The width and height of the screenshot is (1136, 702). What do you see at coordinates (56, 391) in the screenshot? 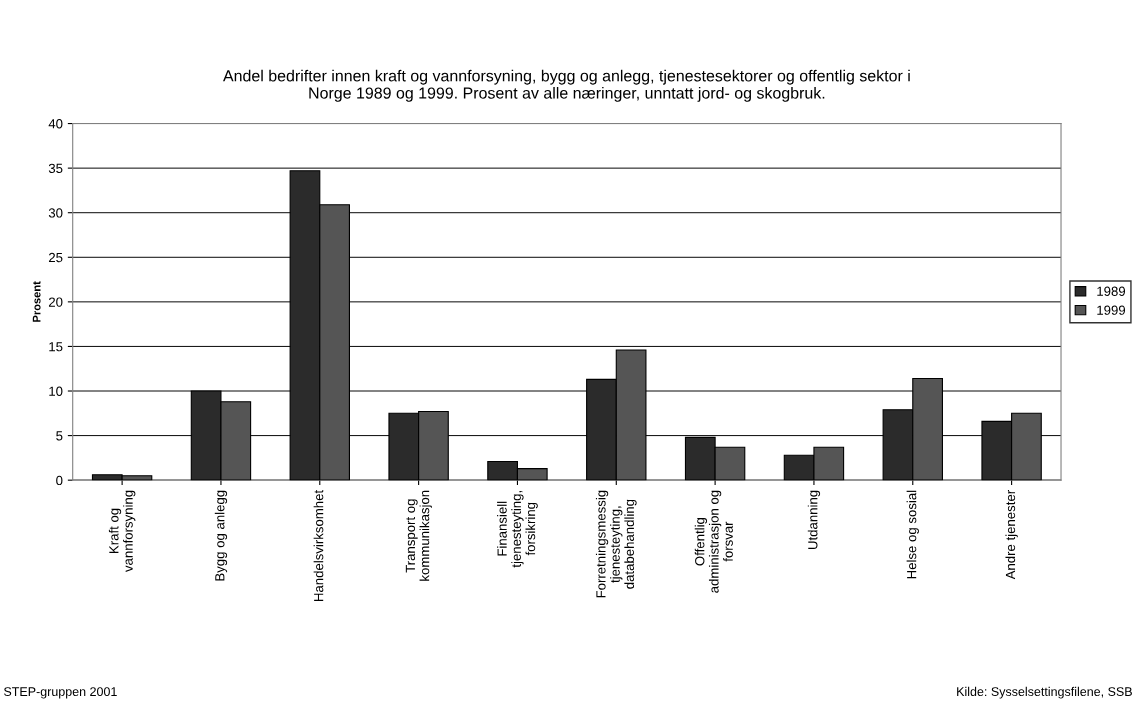
I see `y-tick-label: 10` at bounding box center [56, 391].